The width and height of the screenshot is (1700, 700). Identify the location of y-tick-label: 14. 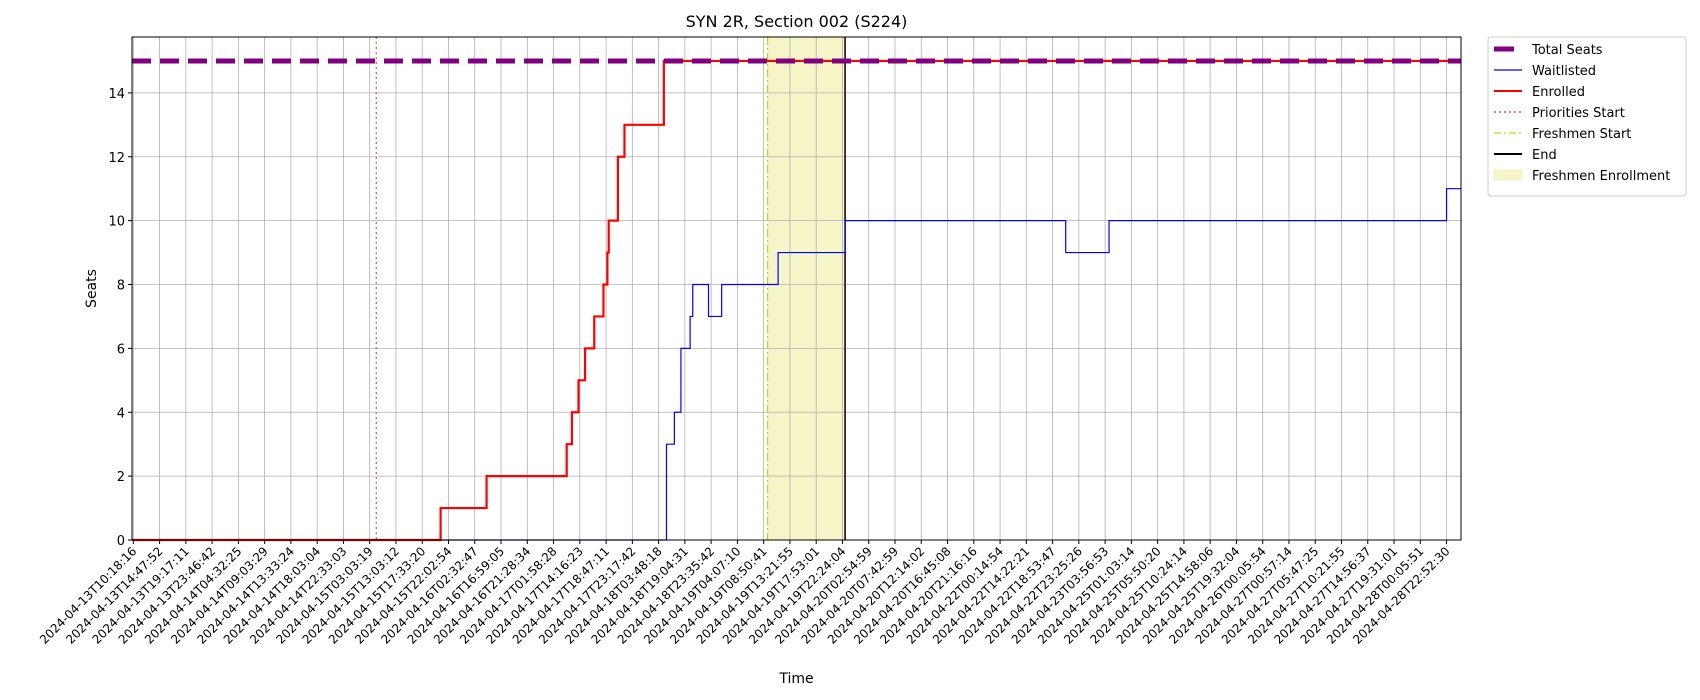
(116, 94).